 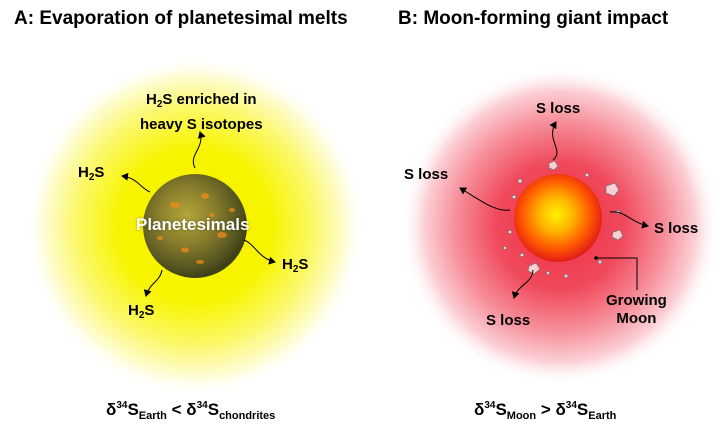 What do you see at coordinates (426, 174) in the screenshot?
I see `label-s-loss-left: S loss` at bounding box center [426, 174].